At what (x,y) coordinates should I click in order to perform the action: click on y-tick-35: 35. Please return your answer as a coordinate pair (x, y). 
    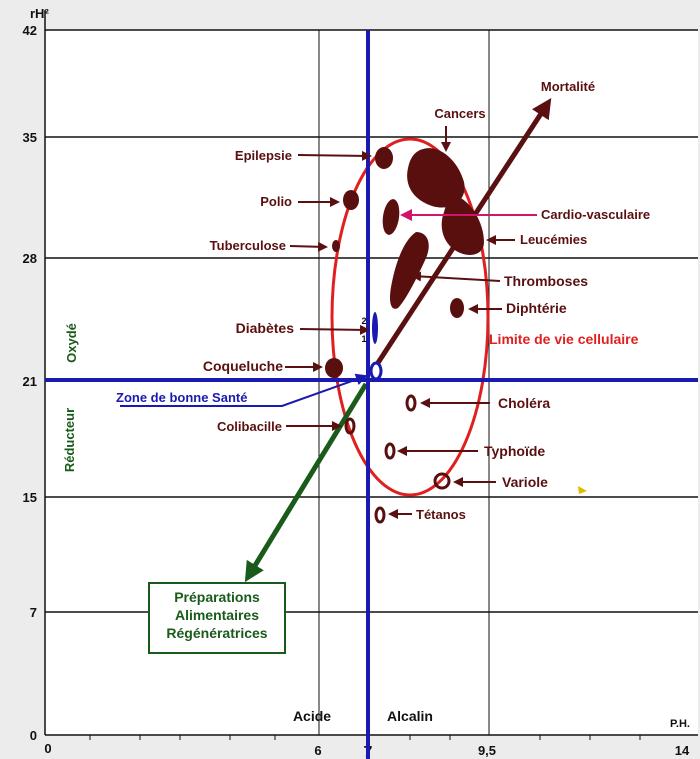
    Looking at the image, I should click on (30, 137).